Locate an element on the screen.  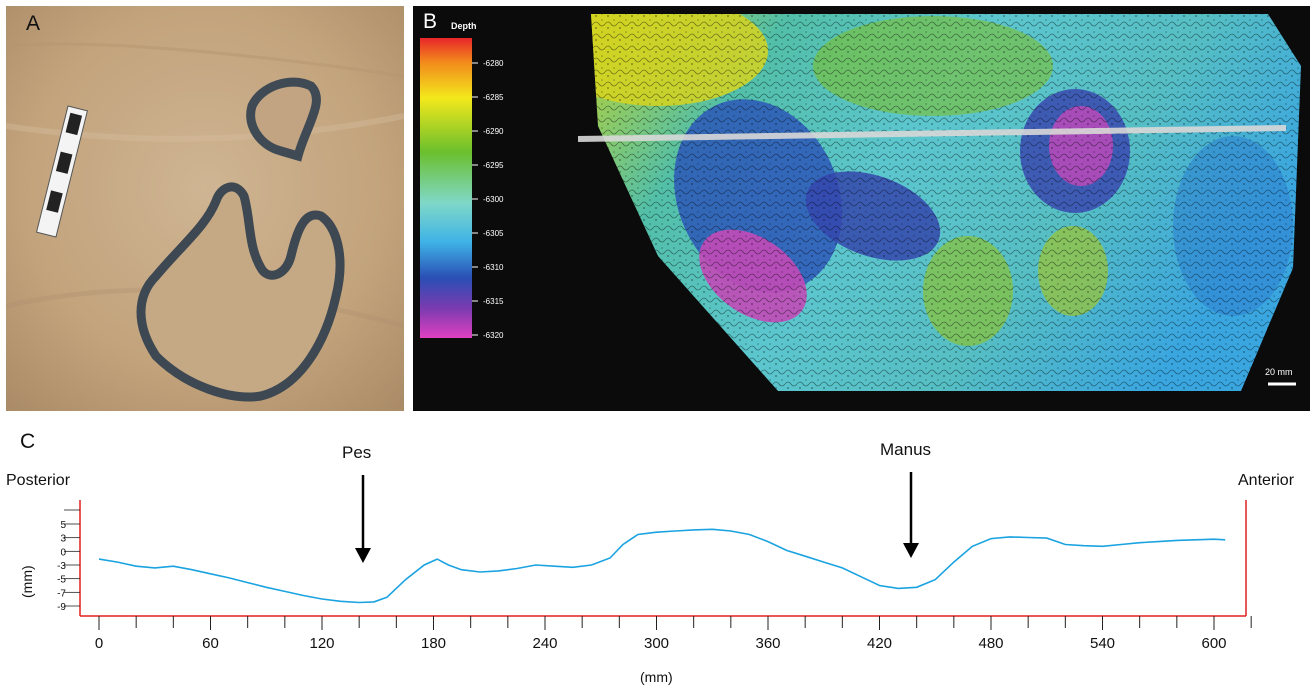
x-tick-label: 180 is located at coordinates (433, 643).